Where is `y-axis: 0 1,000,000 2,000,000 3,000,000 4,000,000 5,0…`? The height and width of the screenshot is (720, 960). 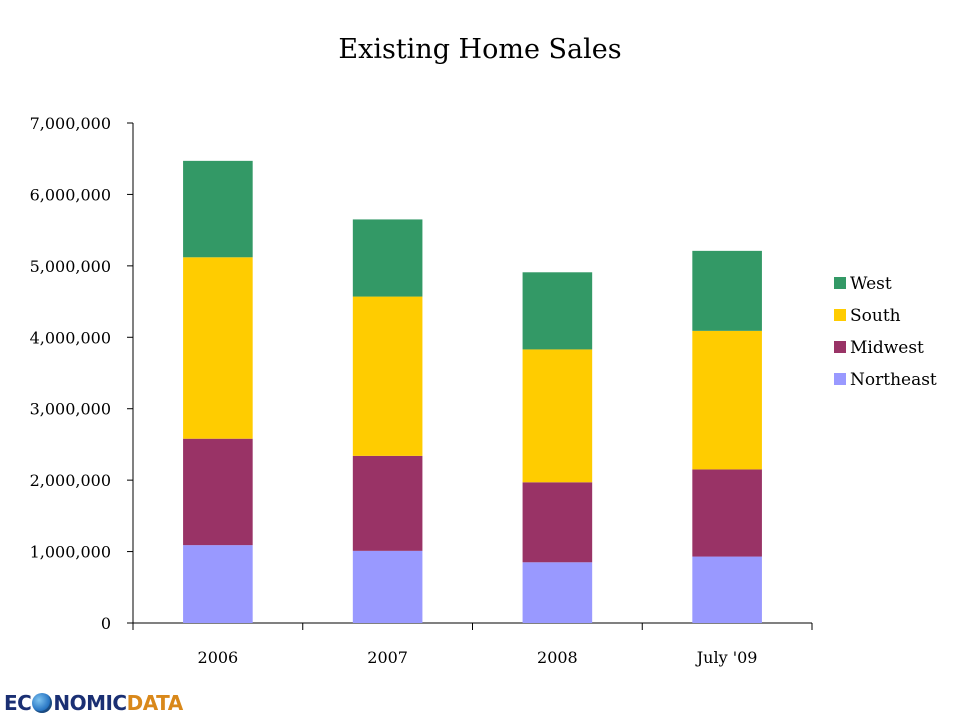 y-axis: 0 1,000,000 2,000,000 3,000,000 4,000,000 5,0… is located at coordinates (82, 373).